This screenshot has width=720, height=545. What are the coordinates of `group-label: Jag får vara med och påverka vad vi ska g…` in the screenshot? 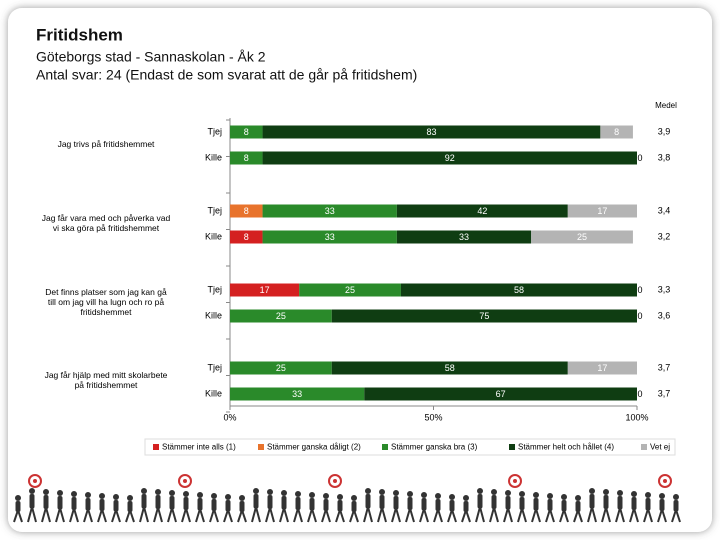 It's located at (106, 223).